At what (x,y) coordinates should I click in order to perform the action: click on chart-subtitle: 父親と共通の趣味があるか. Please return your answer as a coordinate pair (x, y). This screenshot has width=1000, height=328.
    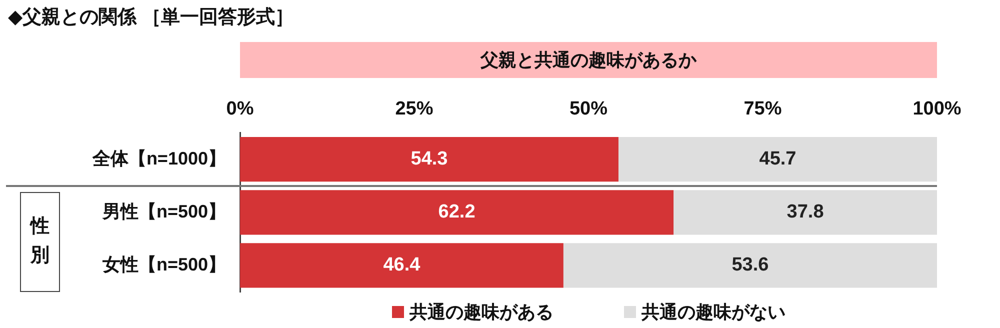
    Looking at the image, I should click on (588, 60).